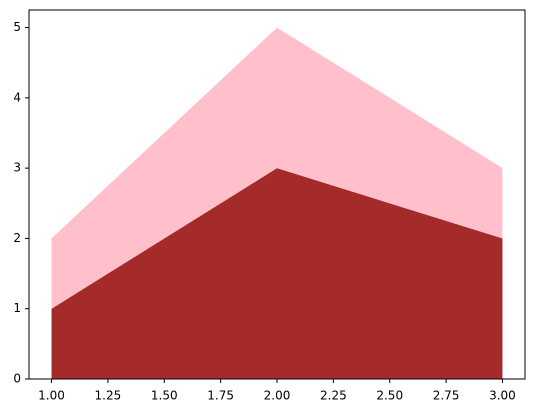 The width and height of the screenshot is (534, 413). I want to click on x-tick-label: 1.75, so click(220, 396).